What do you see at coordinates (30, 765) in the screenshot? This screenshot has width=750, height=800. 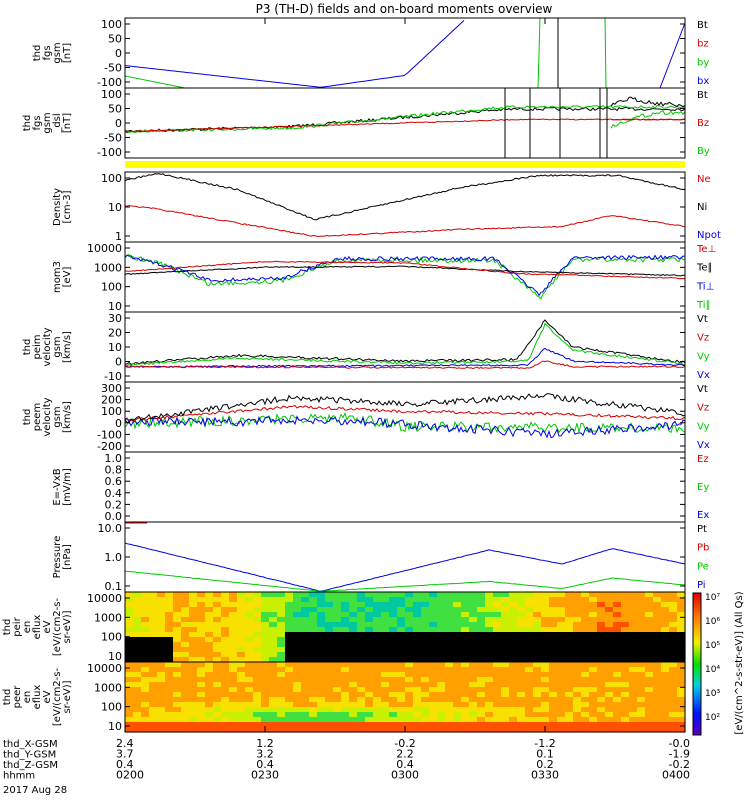 I see `x-row-label: thd_Z-GSM` at bounding box center [30, 765].